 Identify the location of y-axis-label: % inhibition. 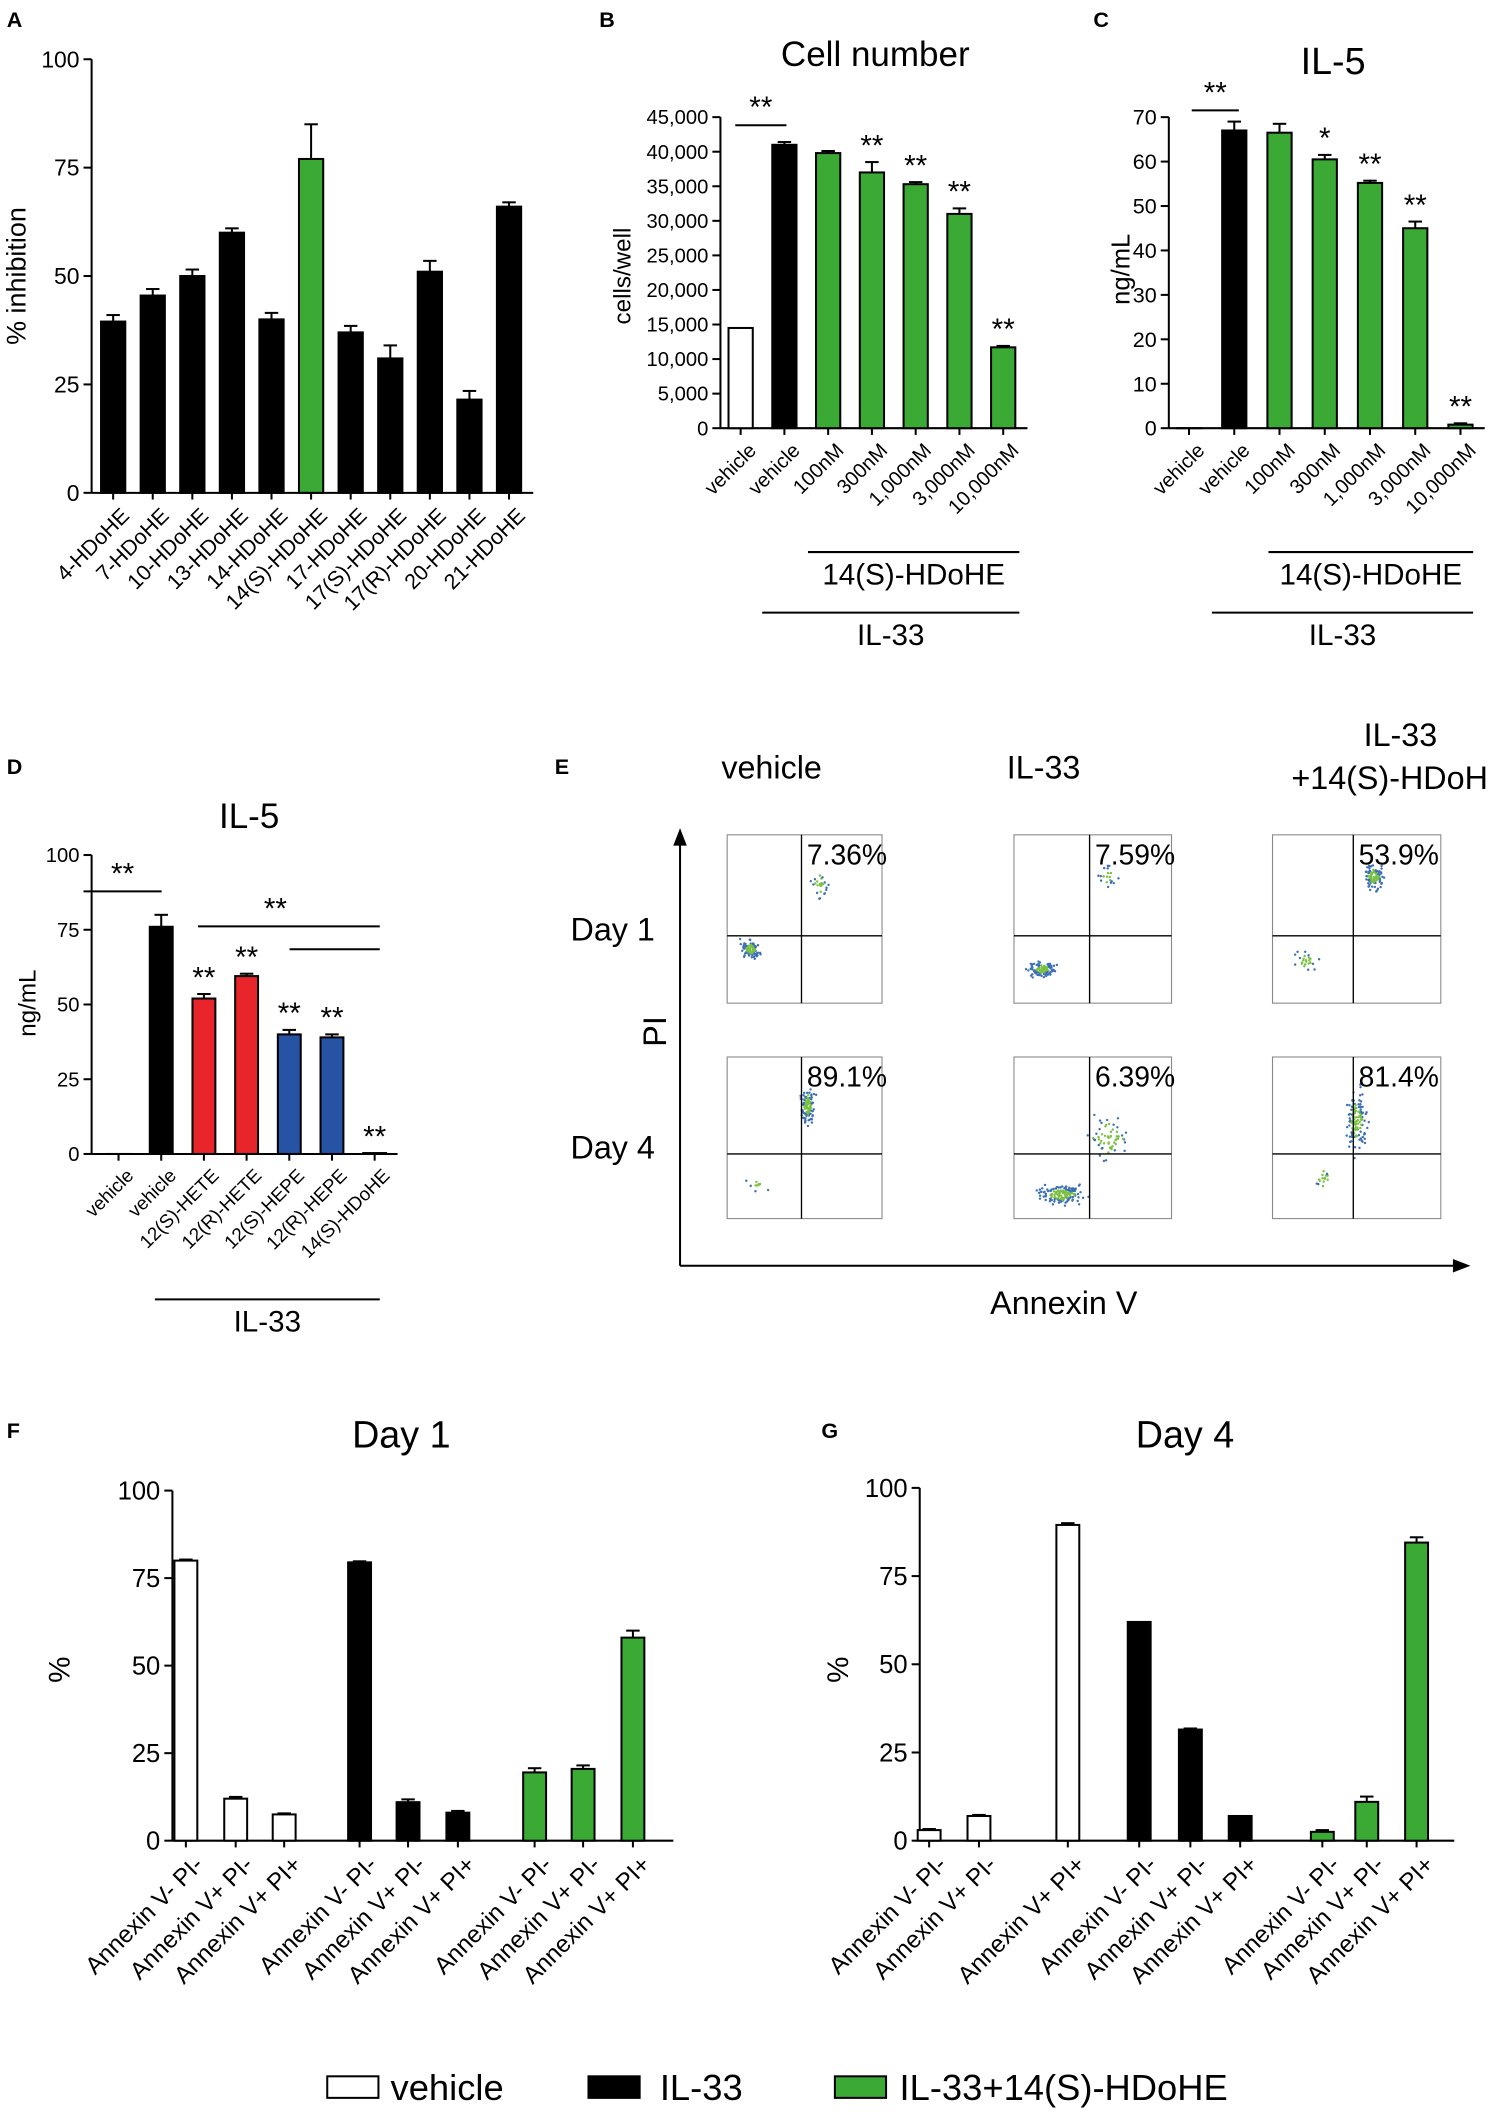
(17, 276).